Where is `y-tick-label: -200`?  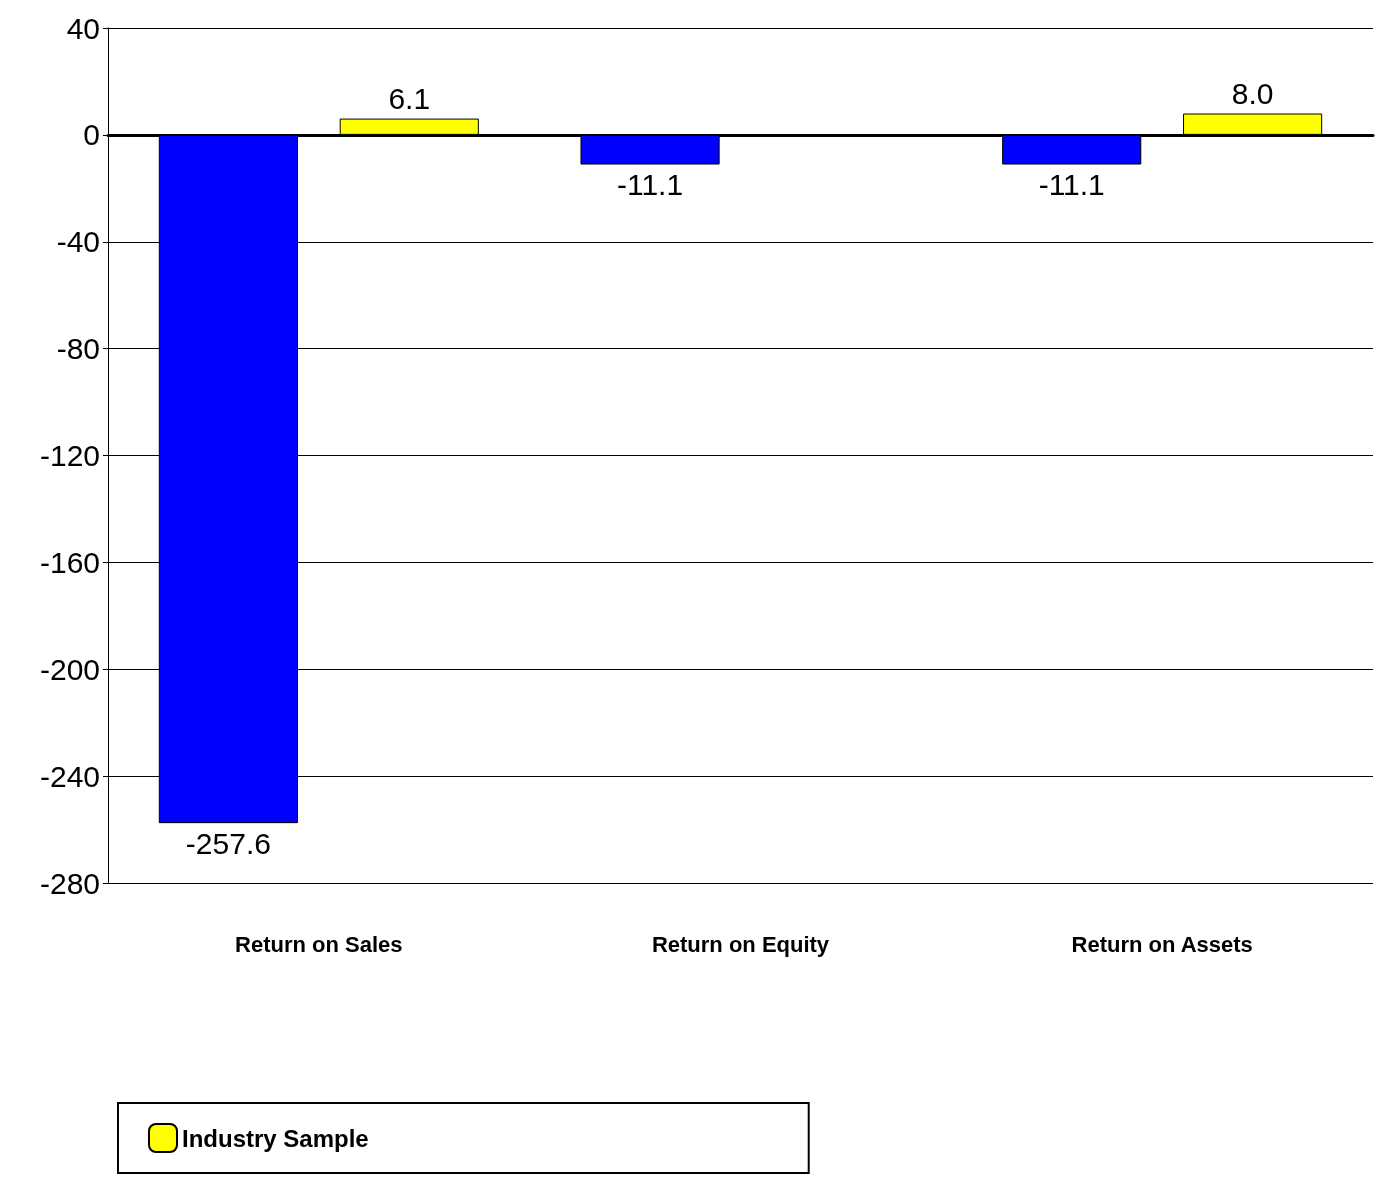
y-tick-label: -200 is located at coordinates (69, 669).